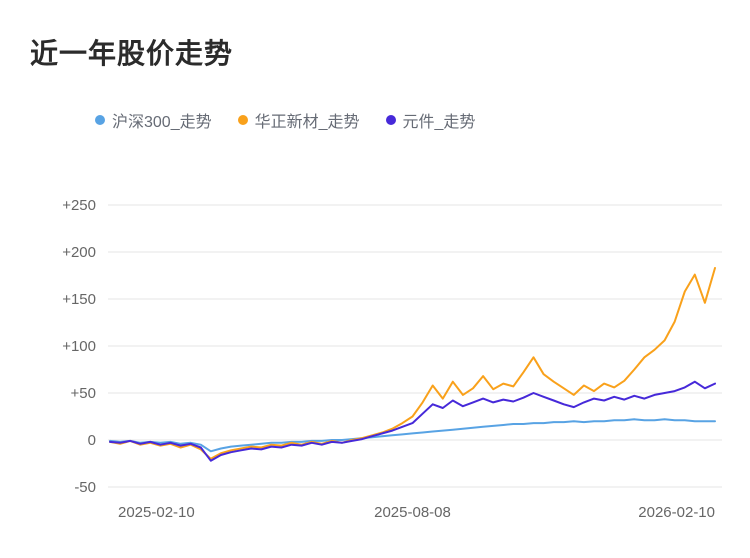  I want to click on svg-text: +150, so click(79, 299).